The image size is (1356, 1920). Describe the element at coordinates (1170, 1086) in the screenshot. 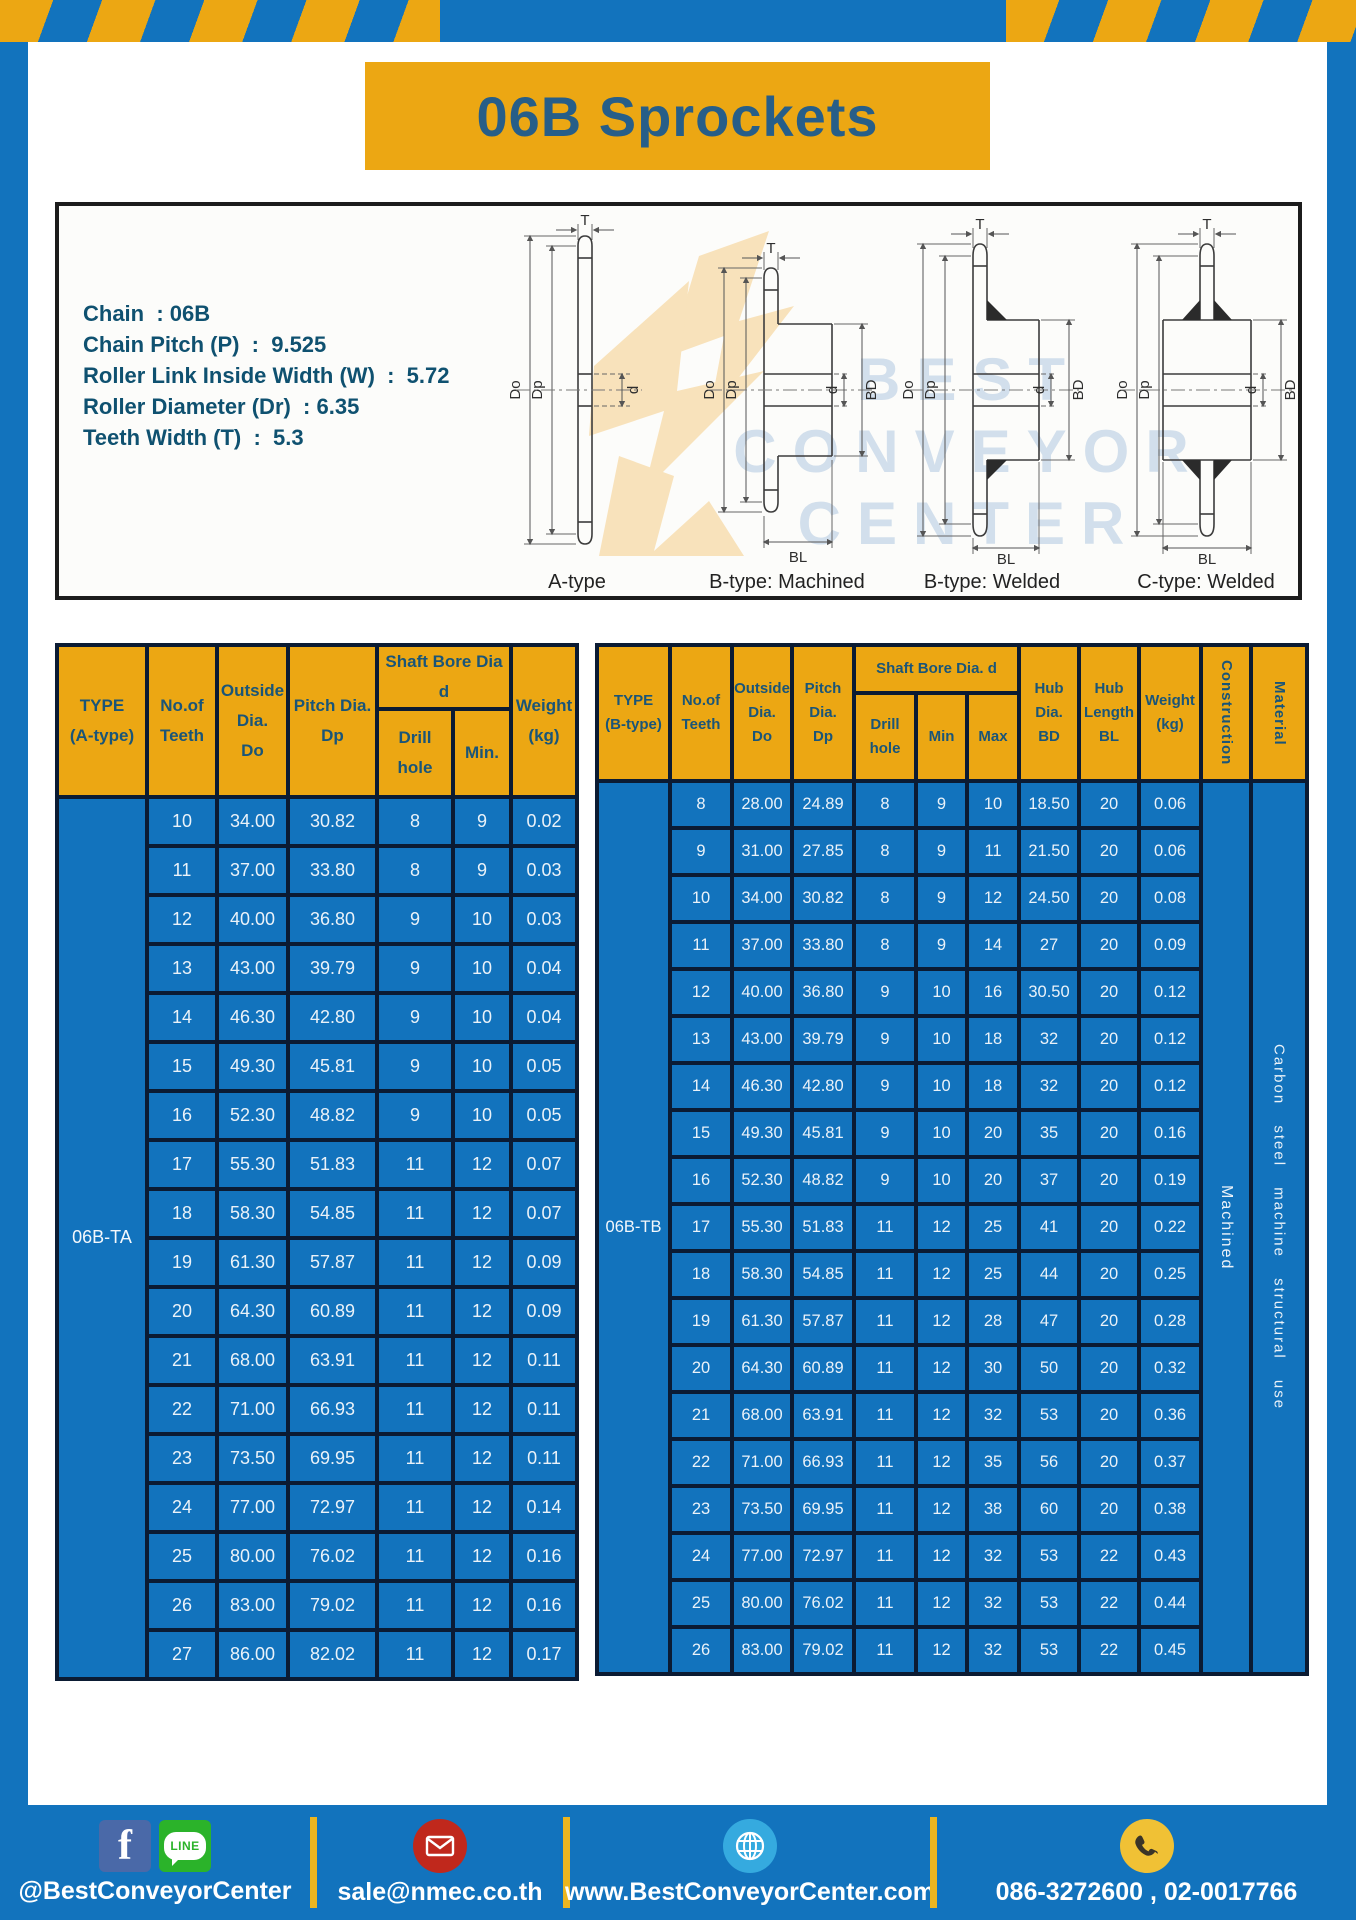

I see `table-cell: 0.12` at that location.